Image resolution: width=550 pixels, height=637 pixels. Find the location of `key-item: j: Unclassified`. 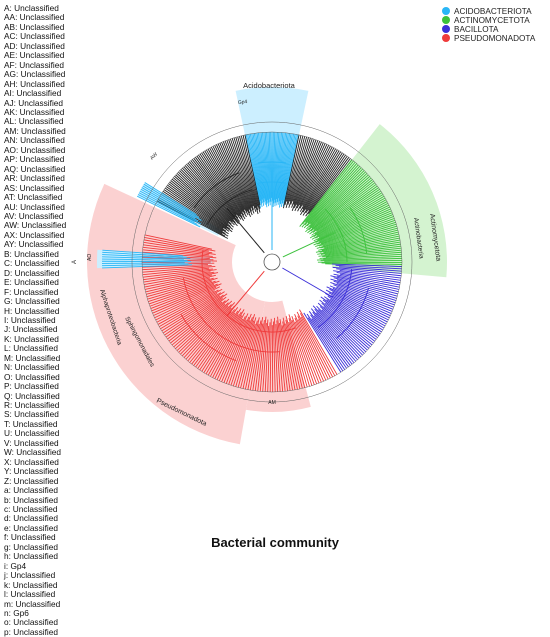

key-item: j: Unclassified is located at coordinates (64, 575).